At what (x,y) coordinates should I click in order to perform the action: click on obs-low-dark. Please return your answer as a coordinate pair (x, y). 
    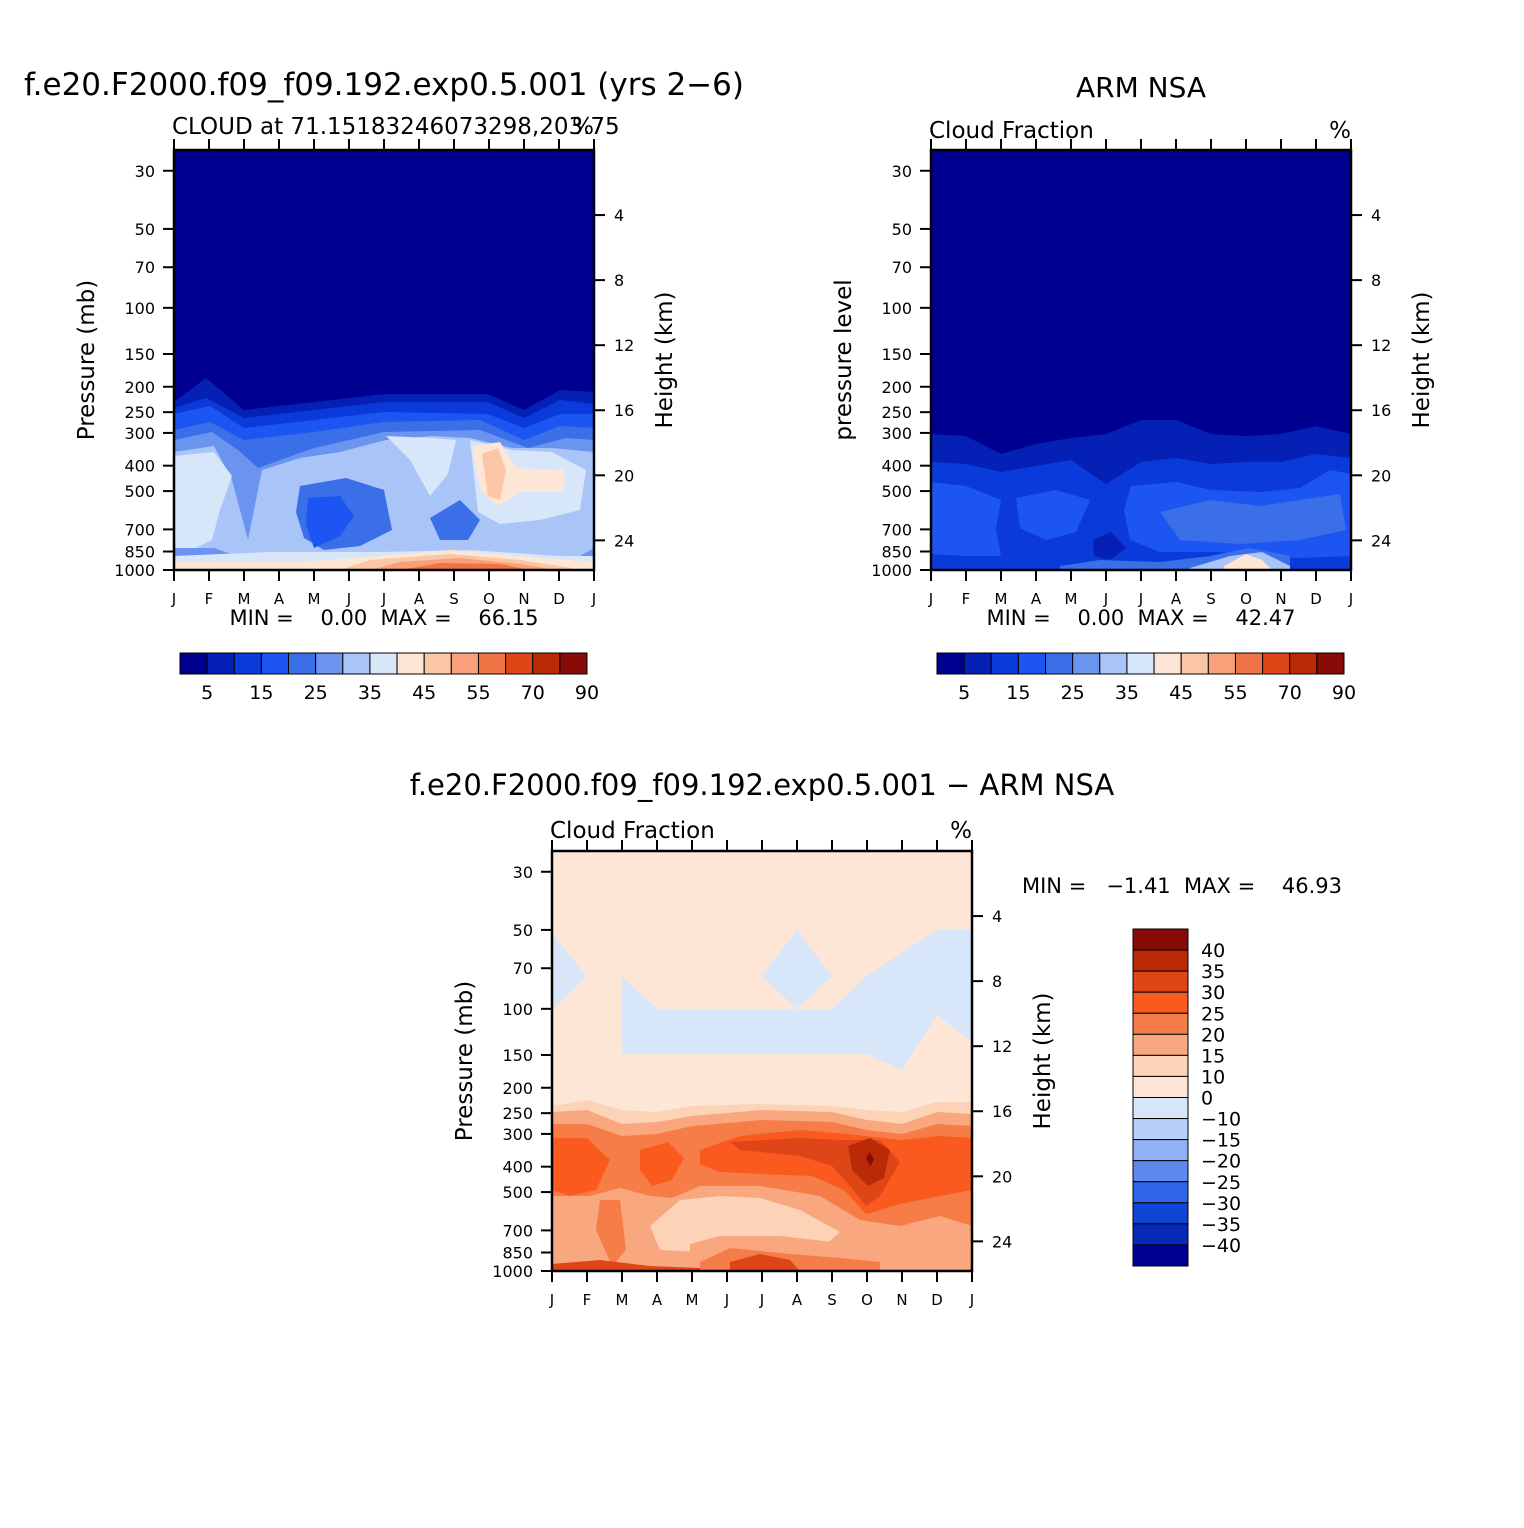
    Looking at the image, I should click on (1109, 546).